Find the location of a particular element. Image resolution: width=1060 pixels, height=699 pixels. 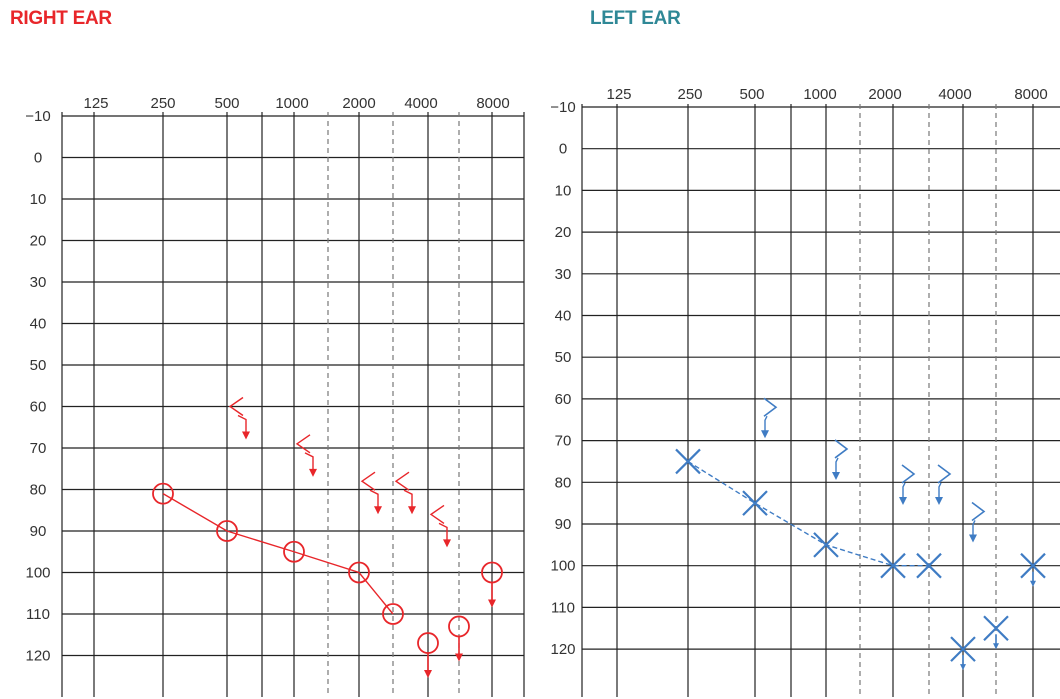

series-line is located at coordinates (278, 554).